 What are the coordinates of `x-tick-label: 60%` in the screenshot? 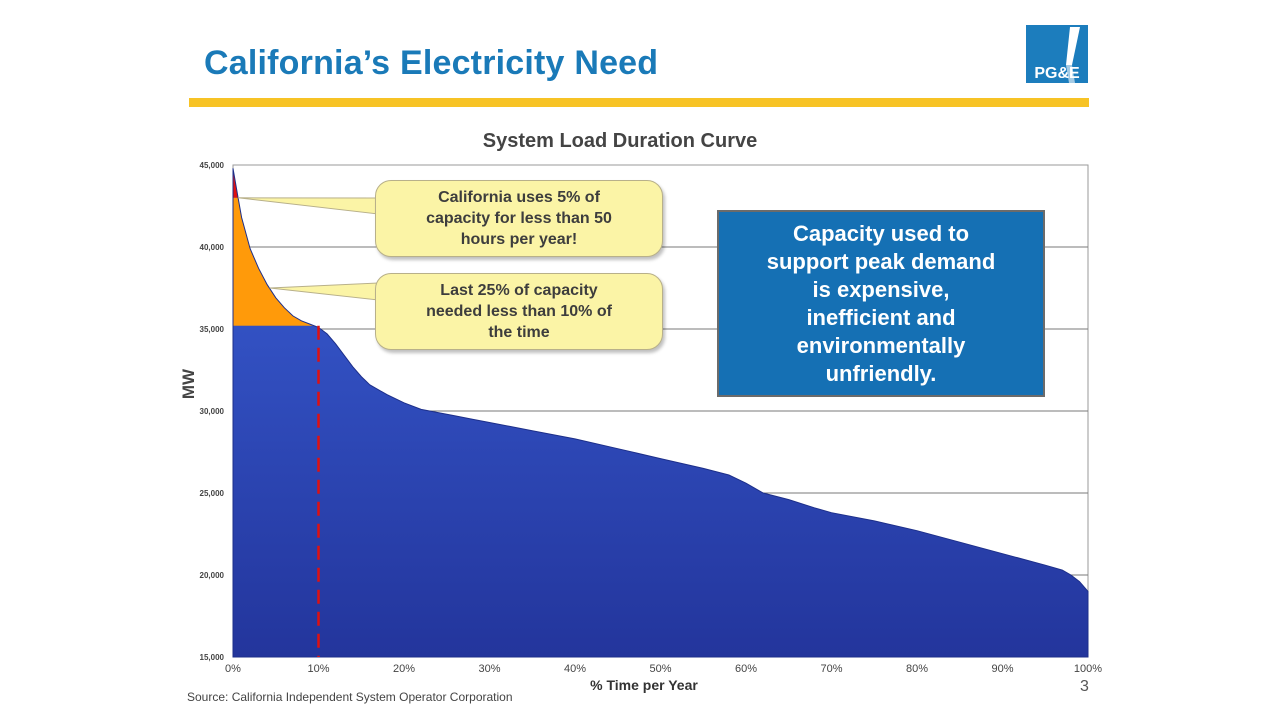 It's located at (746, 669).